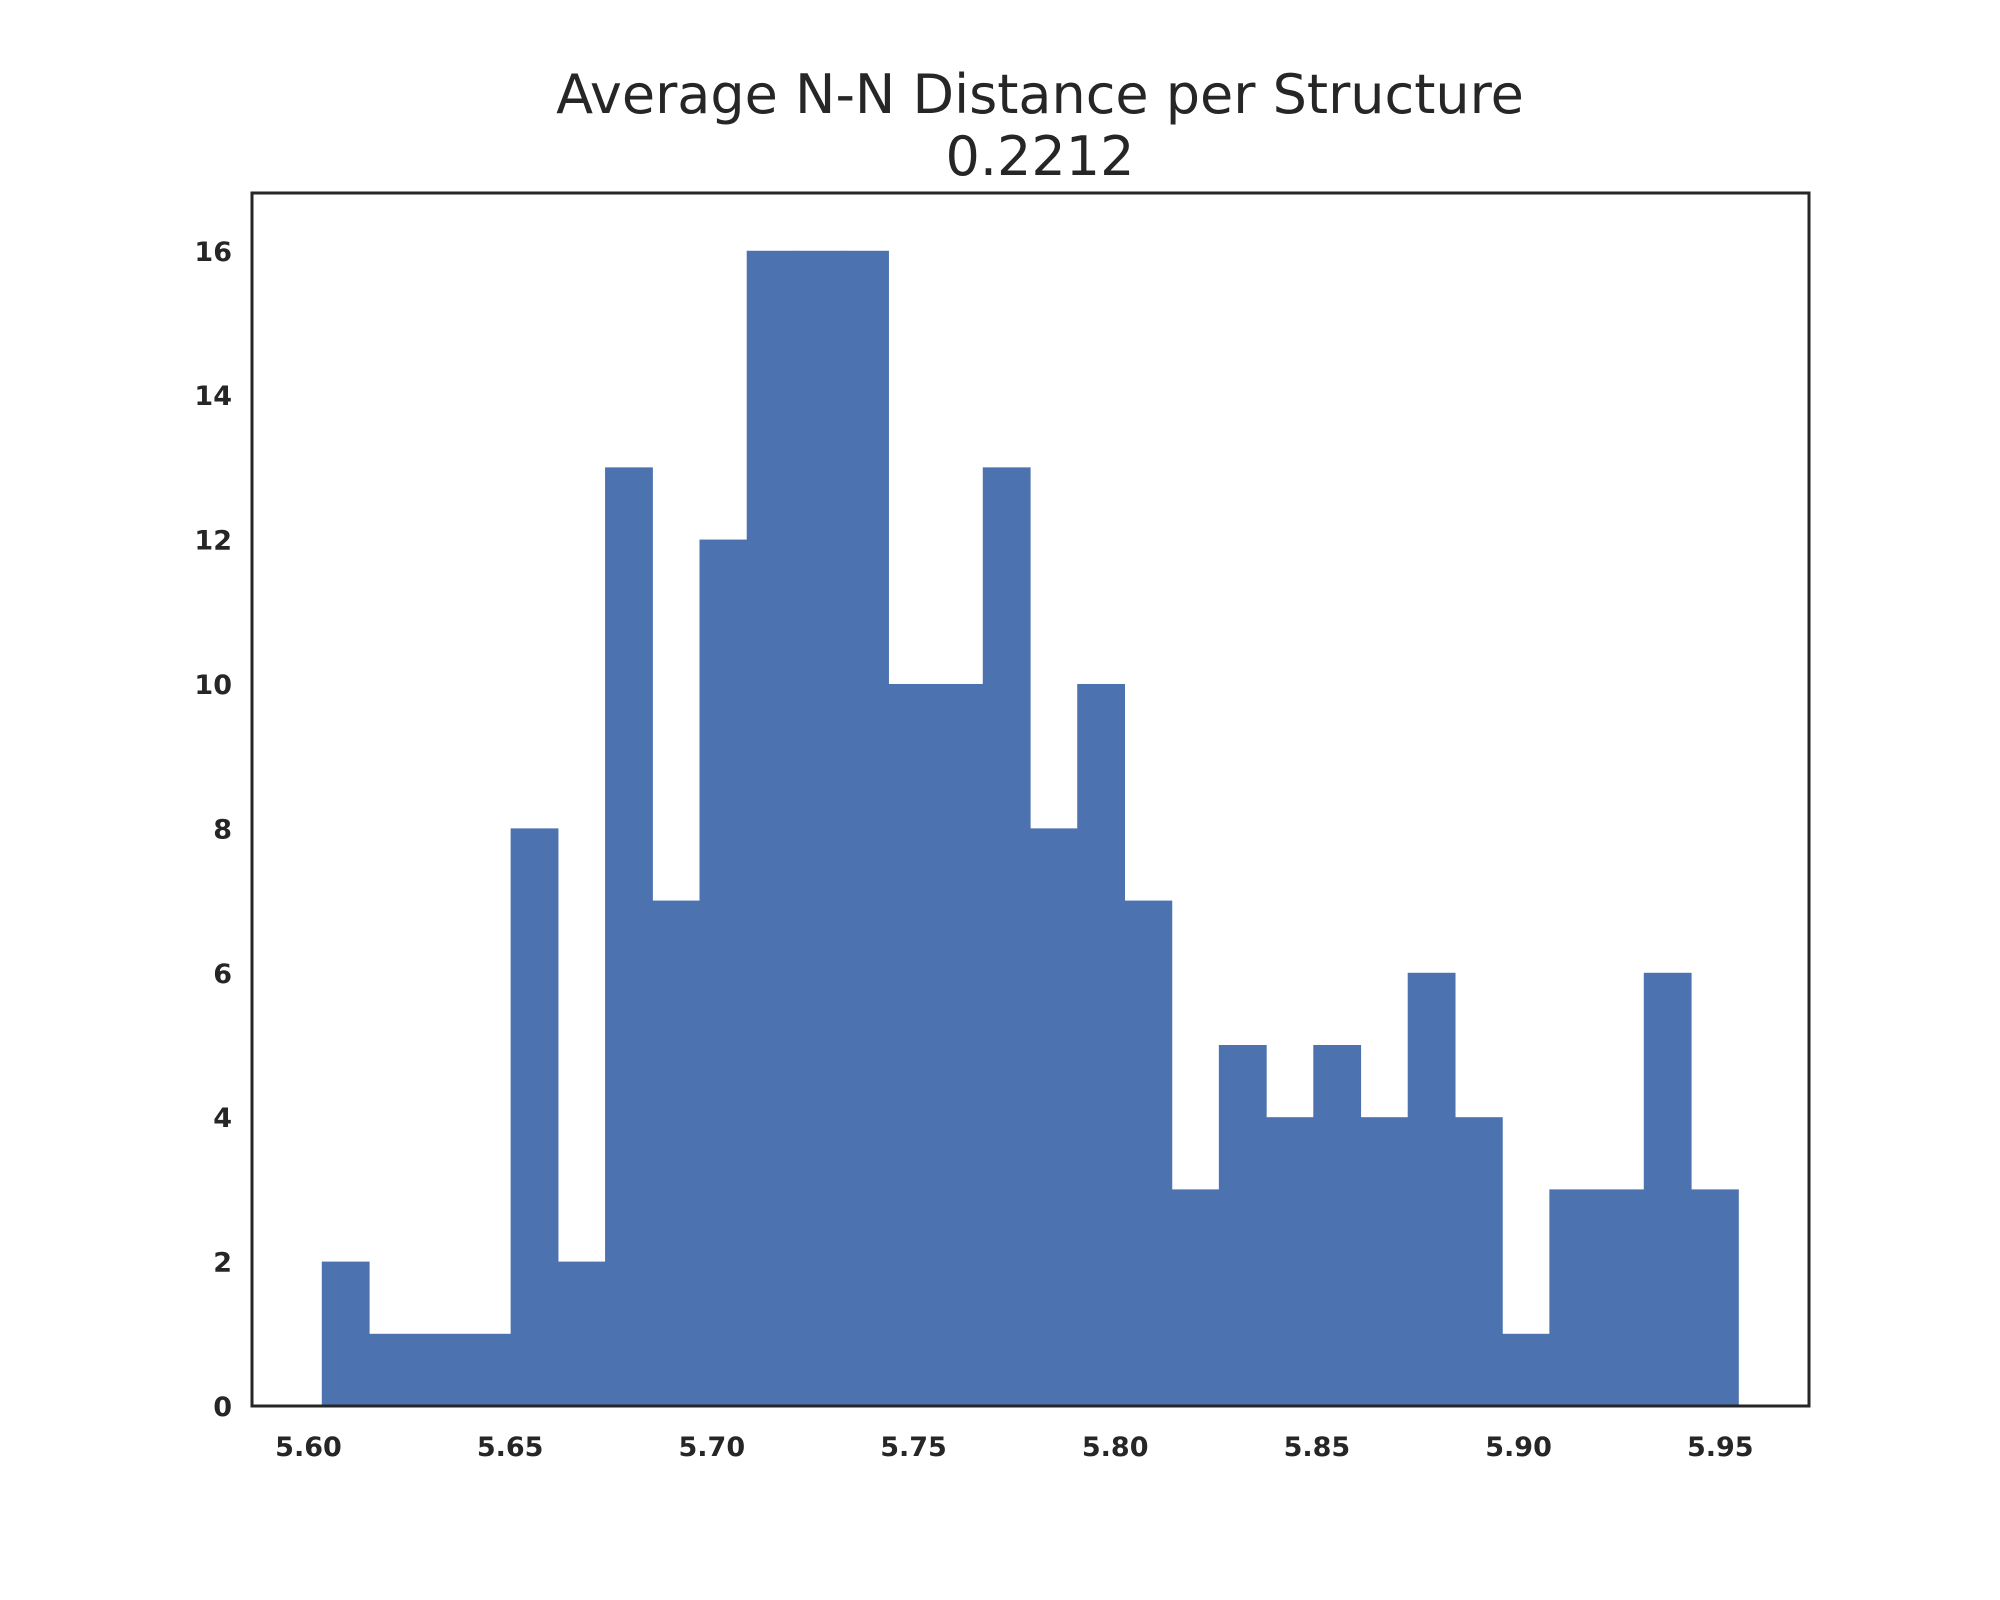  Describe the element at coordinates (222, 1263) in the screenshot. I see `y-tick-label: 2` at that location.